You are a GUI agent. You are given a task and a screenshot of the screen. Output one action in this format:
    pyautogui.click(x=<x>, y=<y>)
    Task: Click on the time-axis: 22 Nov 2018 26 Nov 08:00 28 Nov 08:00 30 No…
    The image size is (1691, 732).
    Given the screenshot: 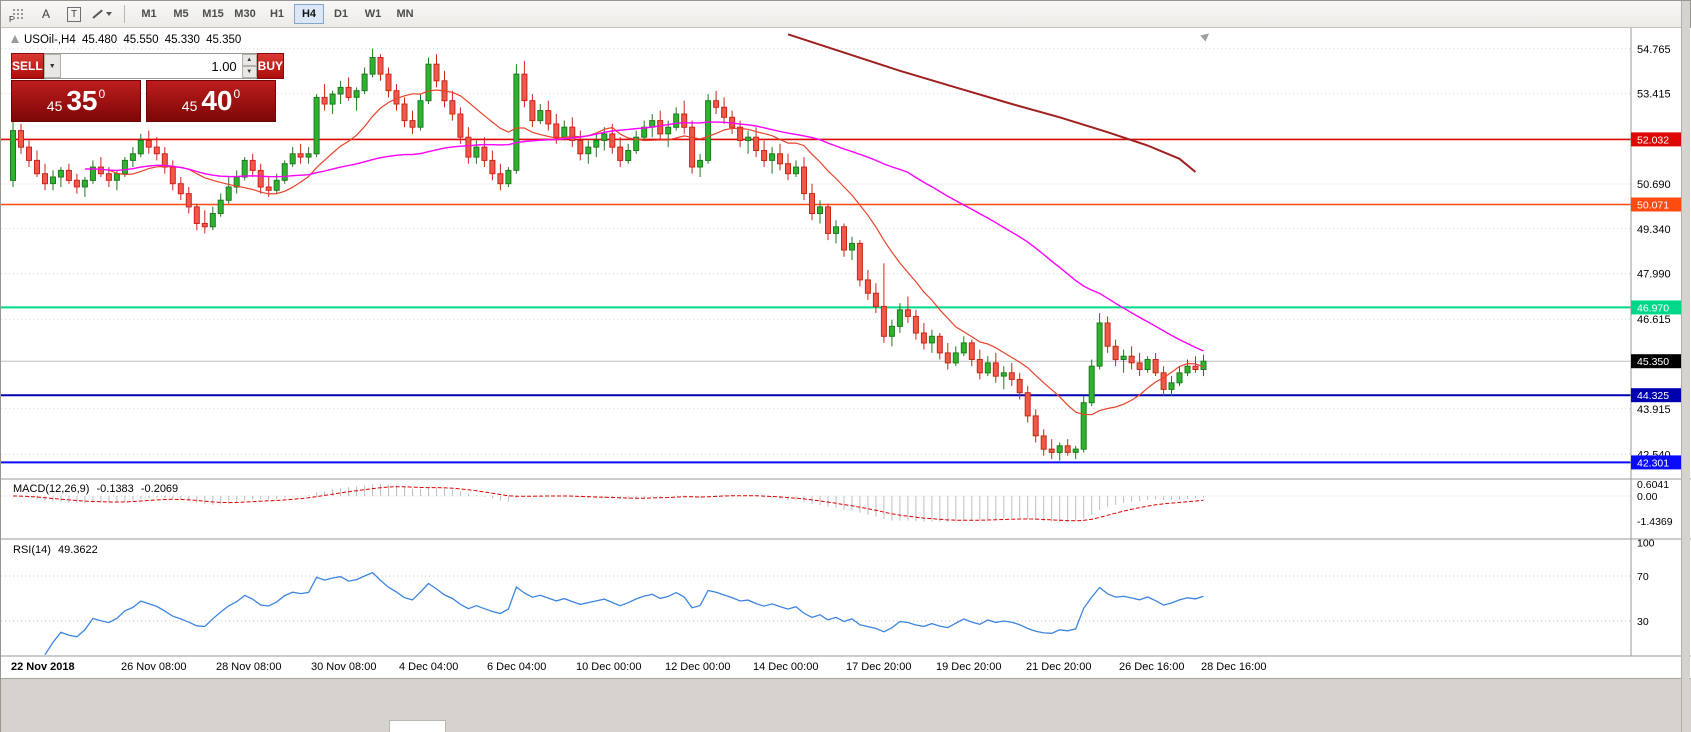 What is the action you would take?
    pyautogui.click(x=816, y=668)
    